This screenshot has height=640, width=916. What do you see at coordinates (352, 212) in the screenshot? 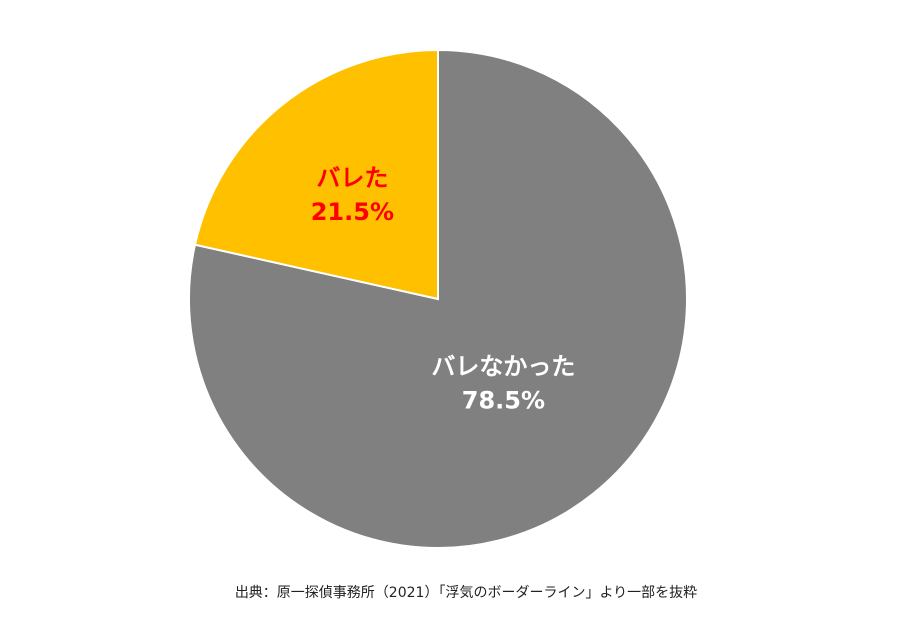
I see `slice-value-1: 21.5%` at bounding box center [352, 212].